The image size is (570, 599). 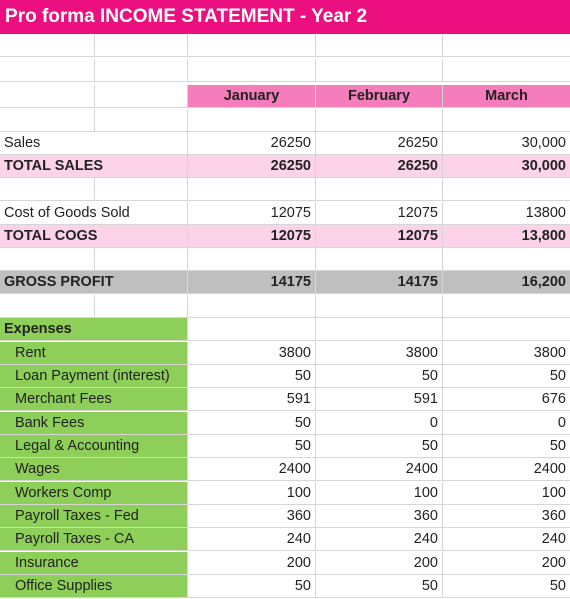 What do you see at coordinates (379, 400) in the screenshot?
I see `expense-february: 591` at bounding box center [379, 400].